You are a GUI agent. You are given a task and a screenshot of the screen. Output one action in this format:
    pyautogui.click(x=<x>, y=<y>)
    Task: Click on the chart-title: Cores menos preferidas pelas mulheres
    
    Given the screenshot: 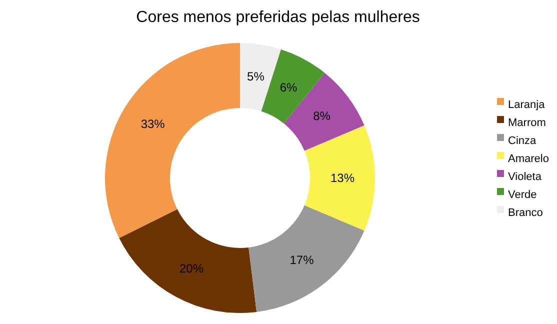 What is the action you would take?
    pyautogui.click(x=278, y=17)
    